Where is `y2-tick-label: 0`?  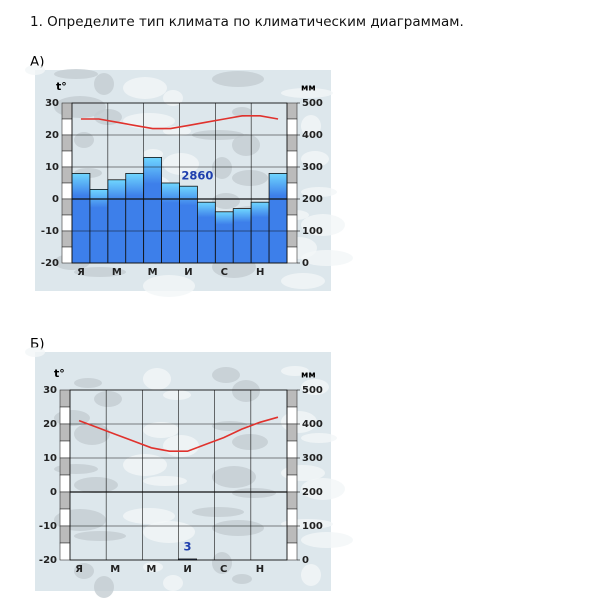
y2-tick-label: 0 is located at coordinates (305, 560).